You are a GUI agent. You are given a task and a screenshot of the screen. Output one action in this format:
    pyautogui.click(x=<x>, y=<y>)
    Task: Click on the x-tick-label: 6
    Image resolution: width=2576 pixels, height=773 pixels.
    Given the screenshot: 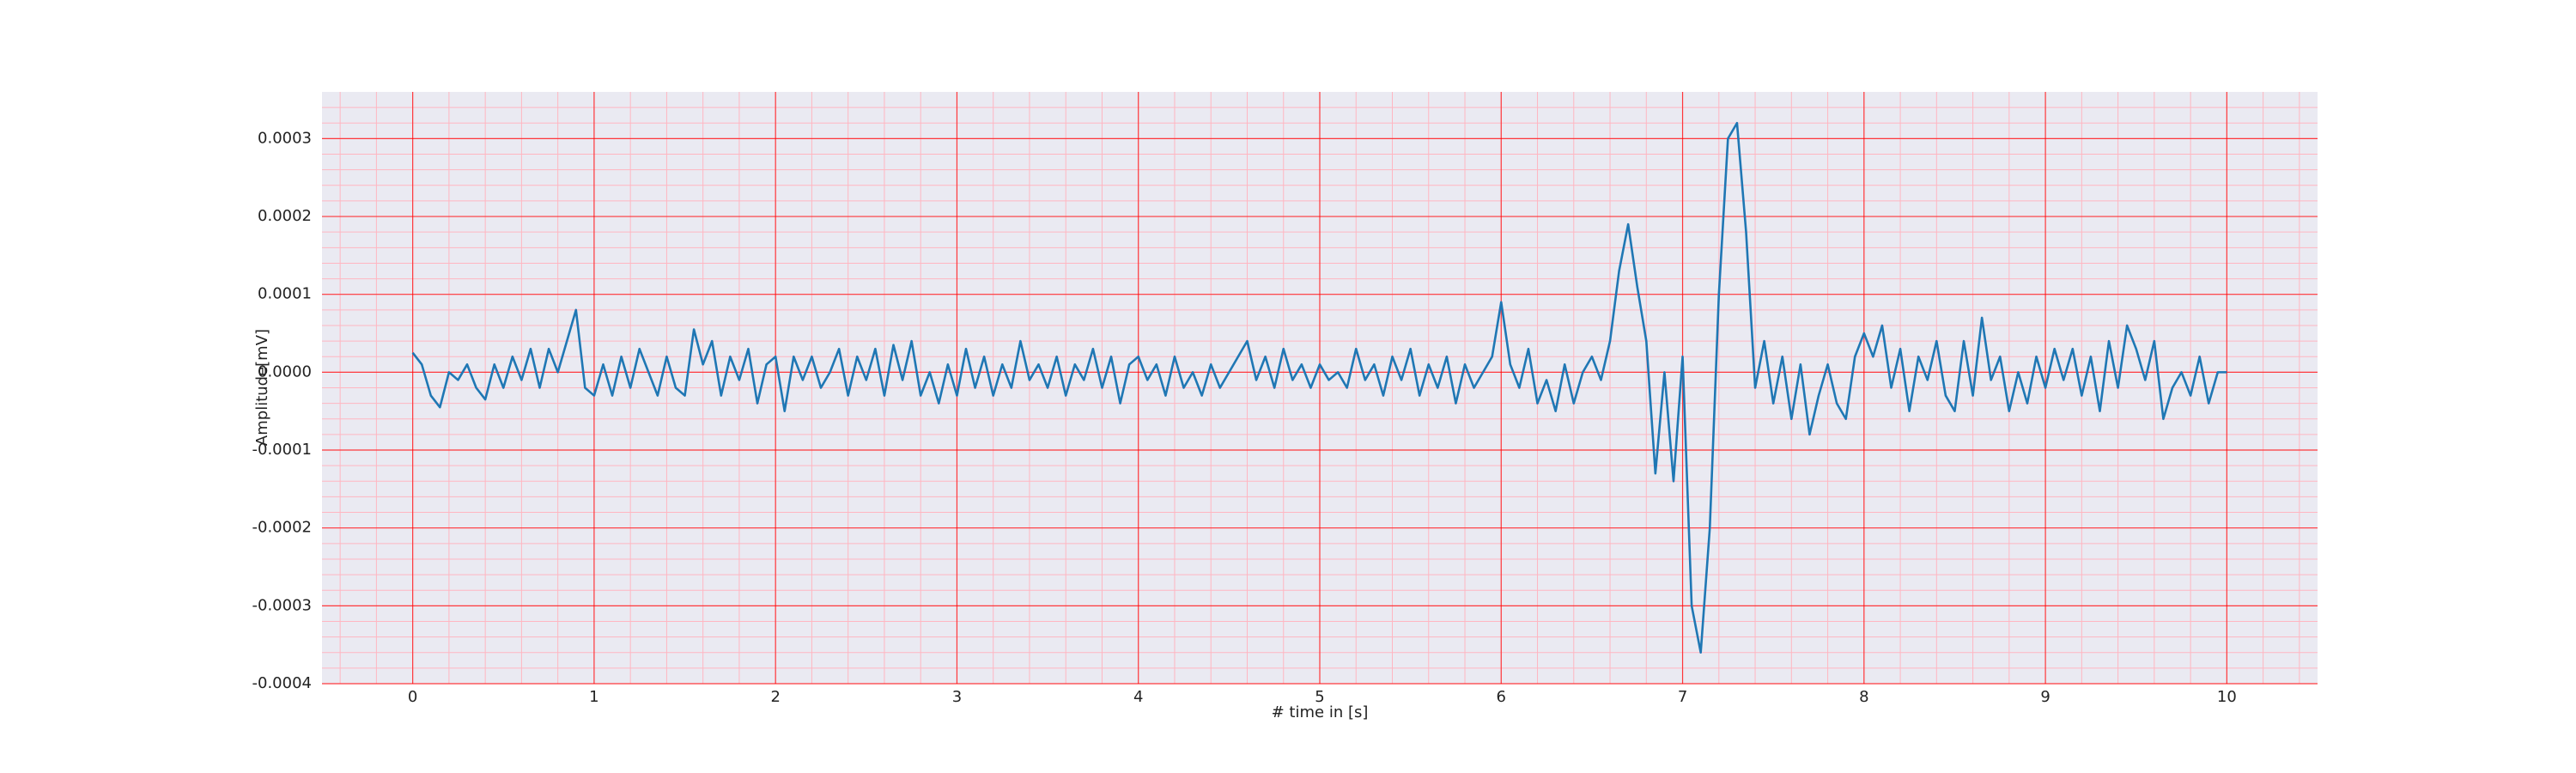 What is the action you would take?
    pyautogui.click(x=1502, y=697)
    